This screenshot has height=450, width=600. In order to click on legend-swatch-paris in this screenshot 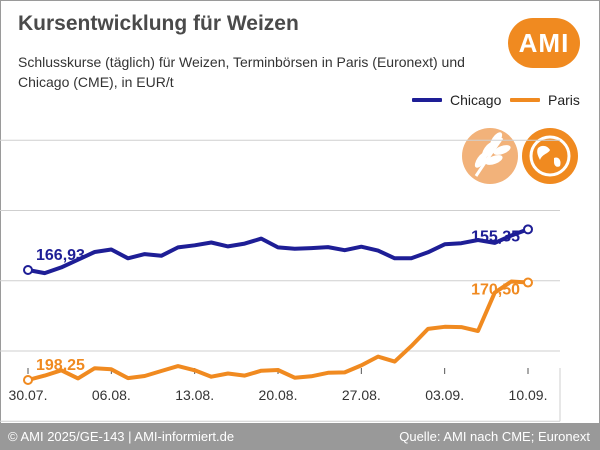, I will do `click(525, 100)`.